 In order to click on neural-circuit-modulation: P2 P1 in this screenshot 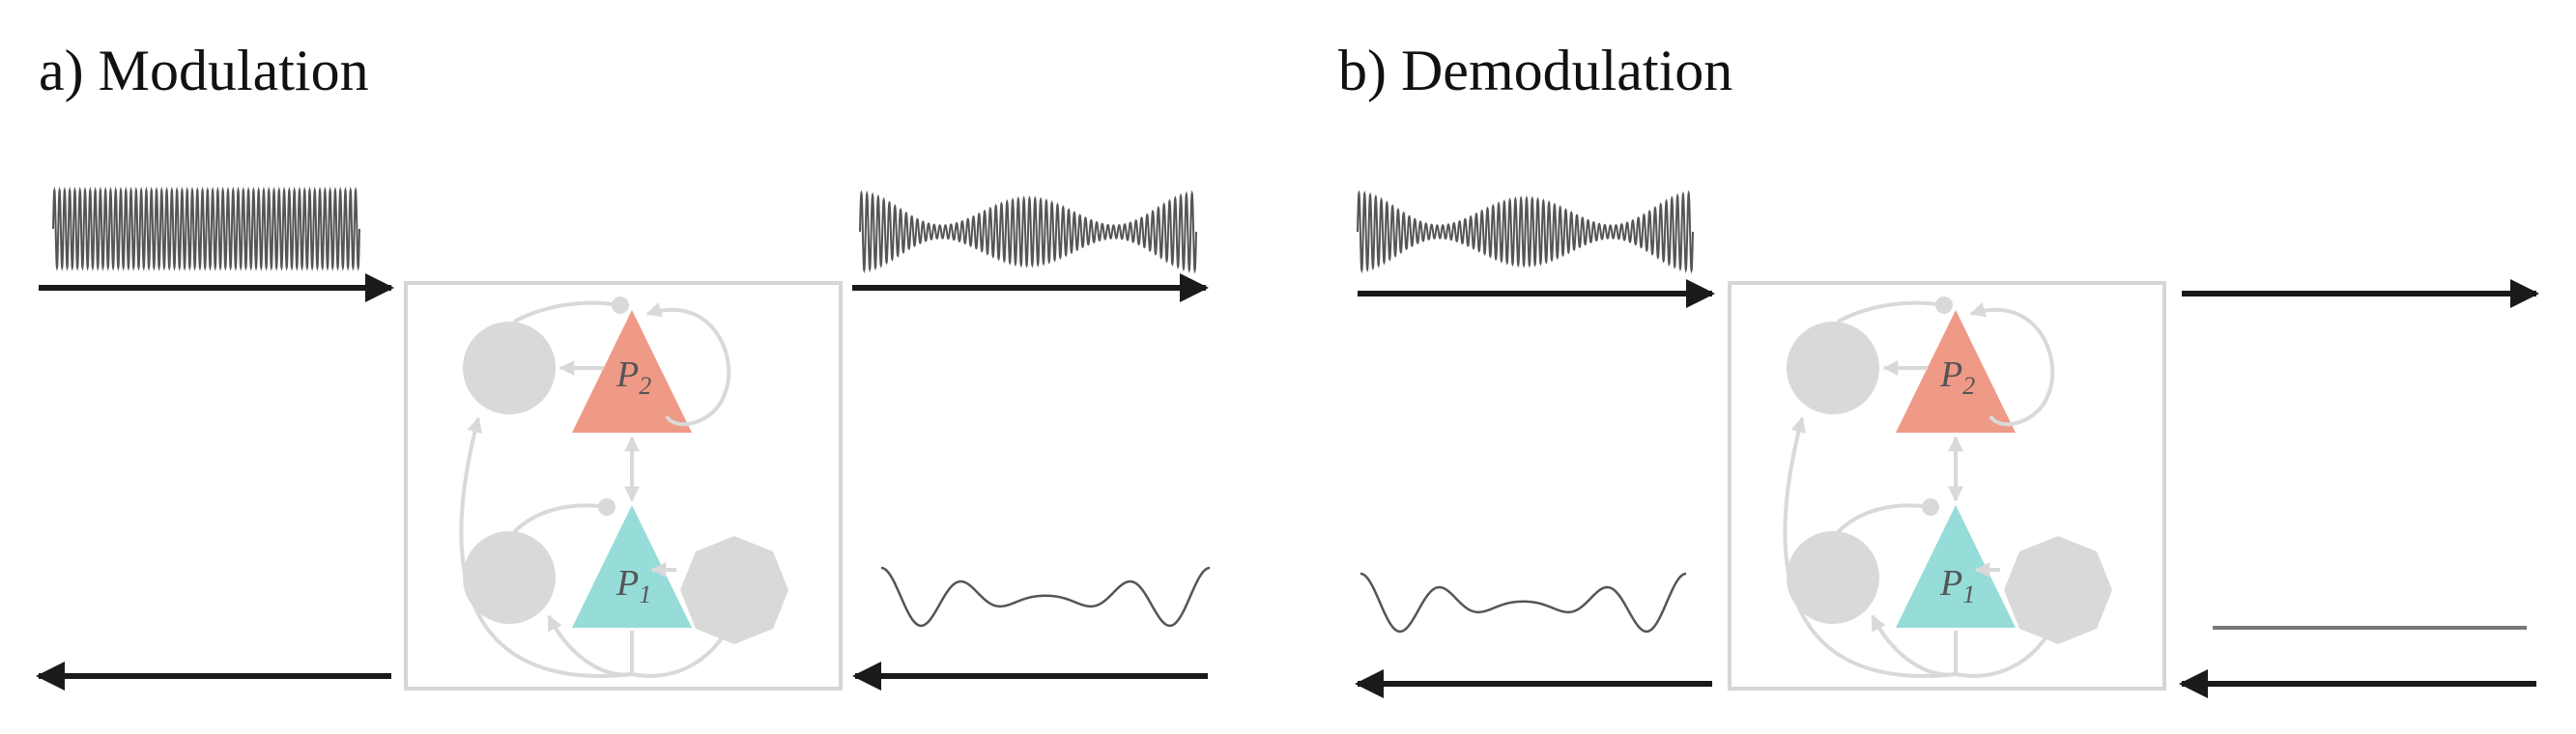, I will do `click(624, 486)`.